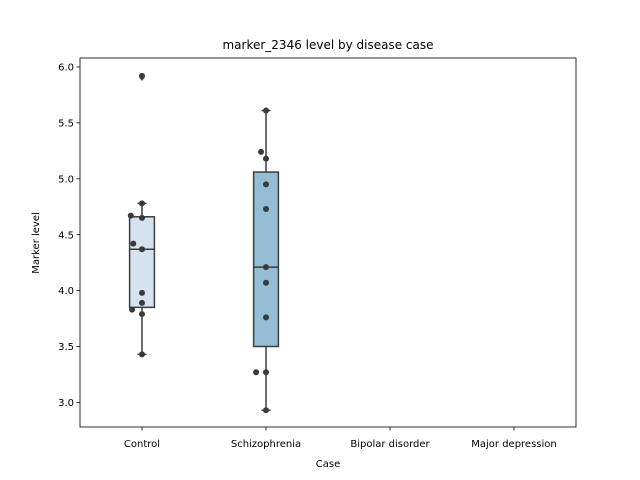  Describe the element at coordinates (66, 123) in the screenshot. I see `y-tick-label: 5.5` at that location.